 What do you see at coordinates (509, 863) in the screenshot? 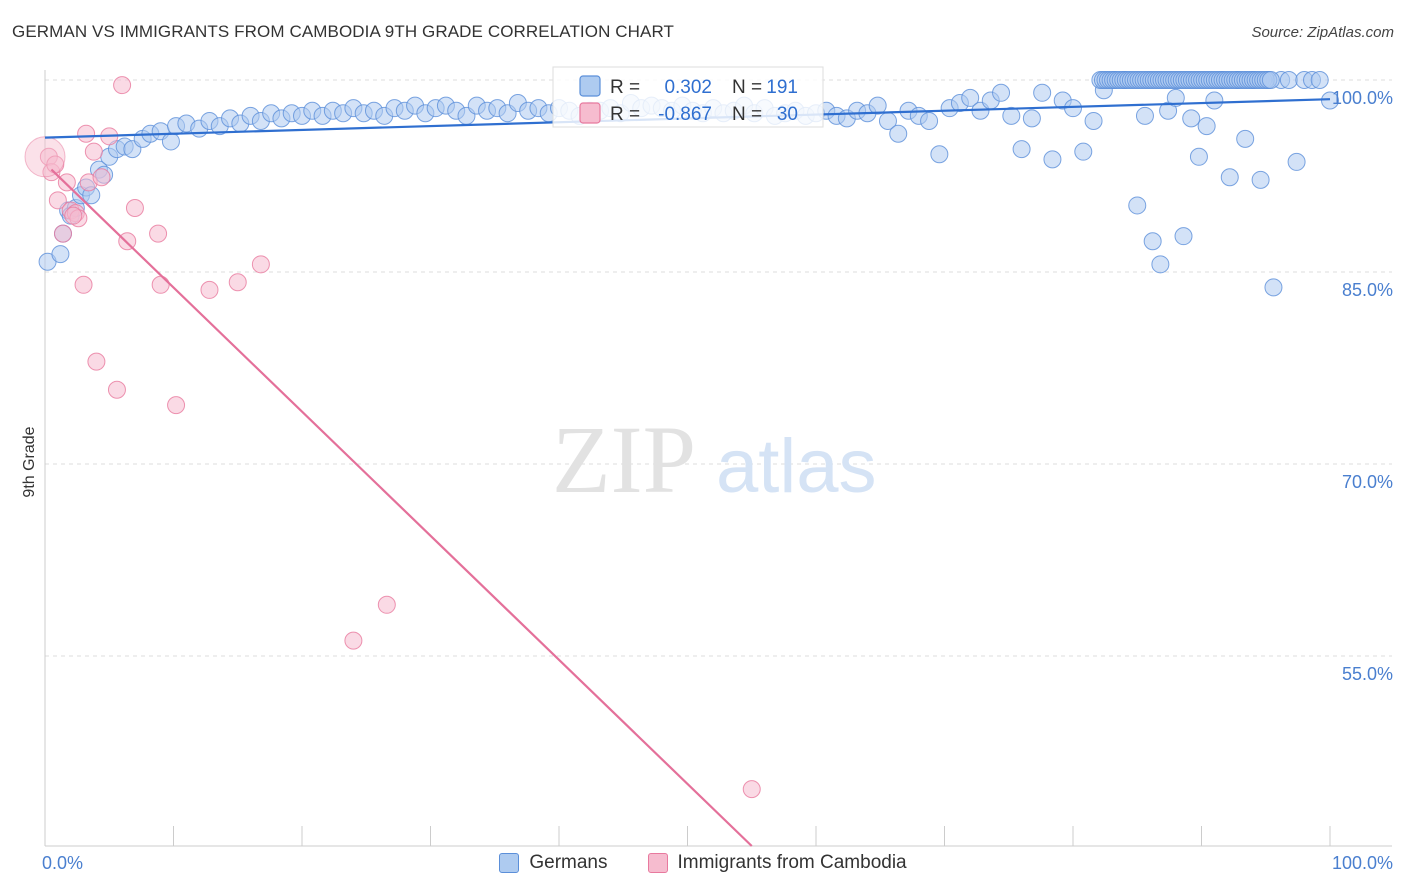
I see `legend-swatch-germans` at bounding box center [509, 863].